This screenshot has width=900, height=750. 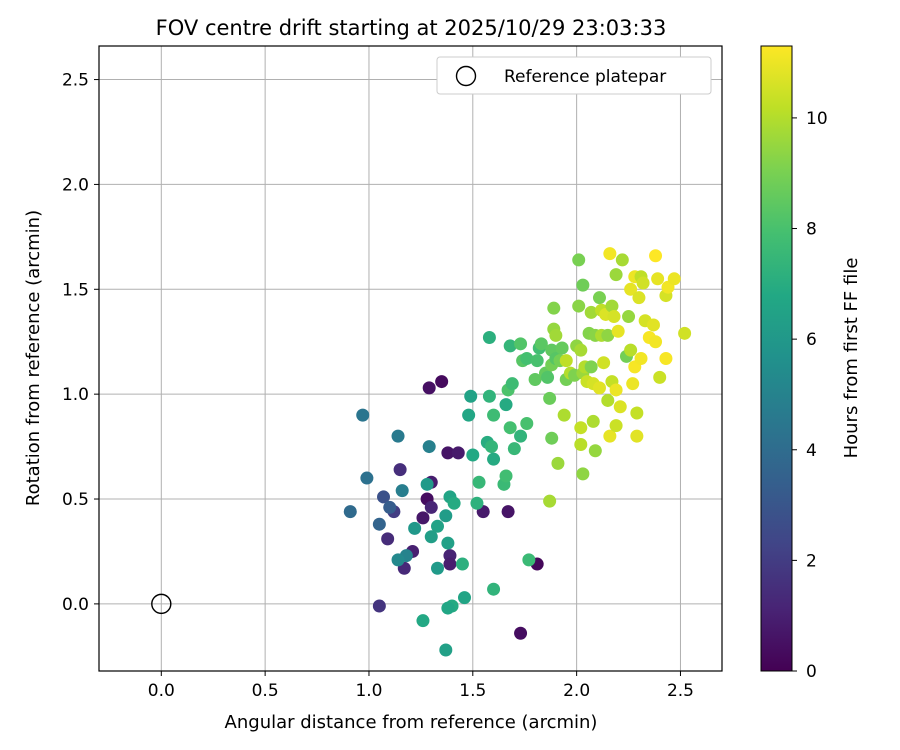 I want to click on y-tick-label: 0.5, so click(x=75, y=500).